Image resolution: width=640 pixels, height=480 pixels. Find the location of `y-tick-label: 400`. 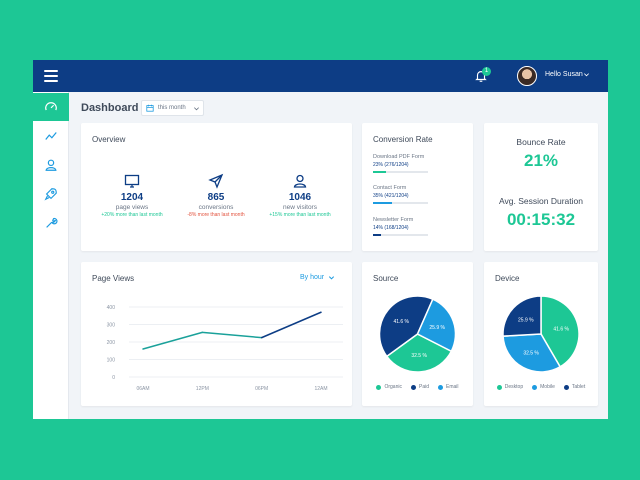

y-tick-label: 400 is located at coordinates (111, 308).